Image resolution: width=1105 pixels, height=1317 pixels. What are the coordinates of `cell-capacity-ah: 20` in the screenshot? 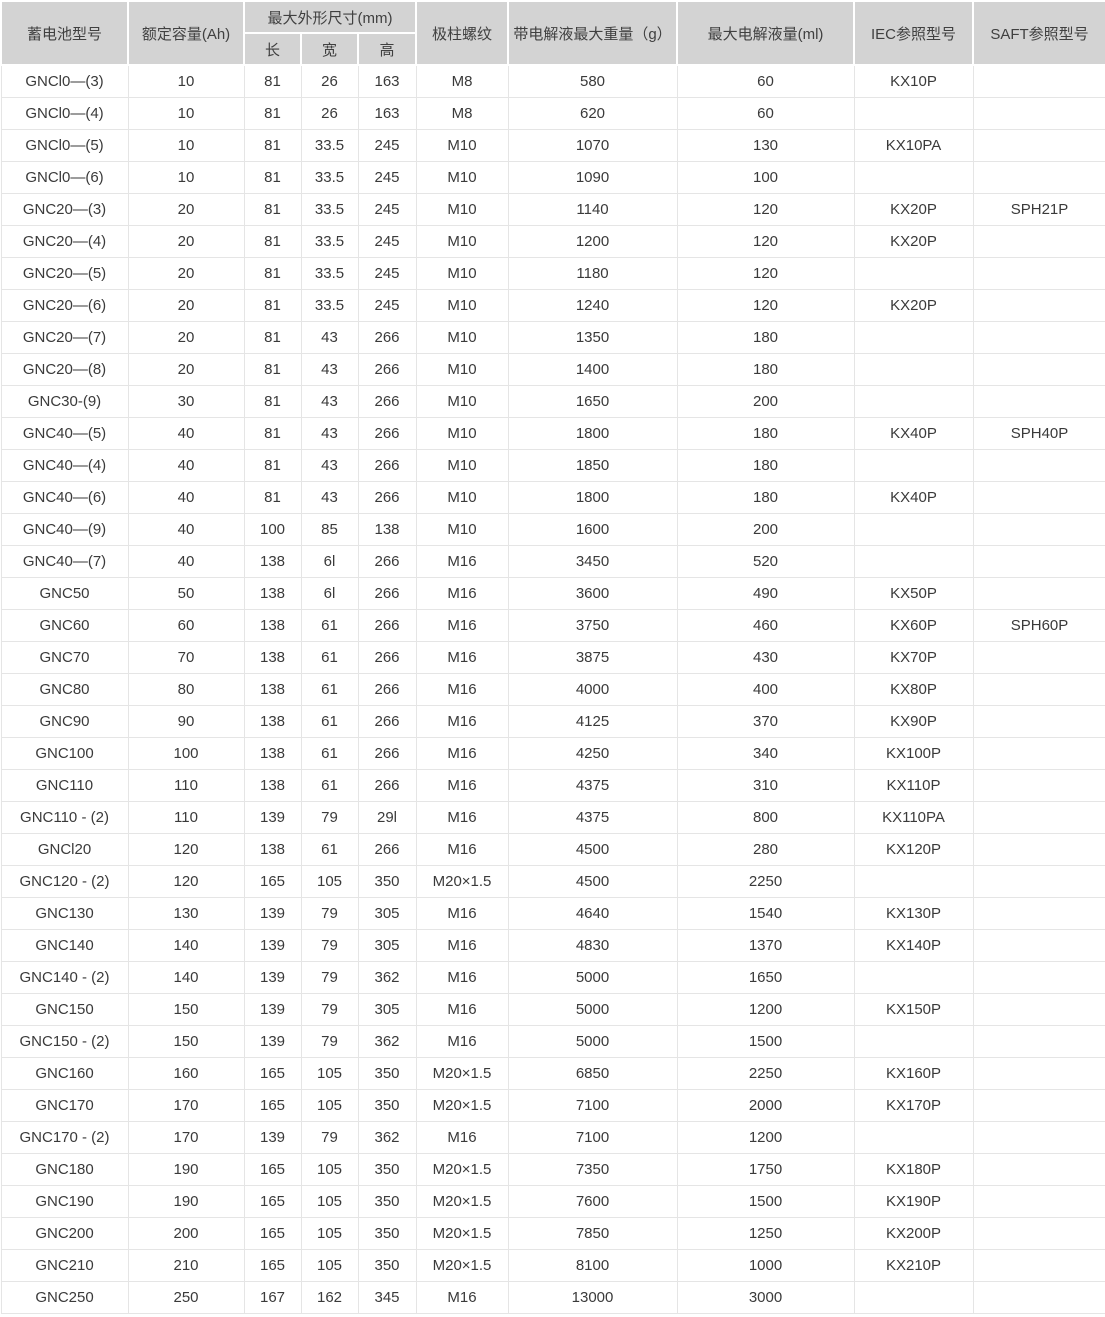 It's located at (186, 209).